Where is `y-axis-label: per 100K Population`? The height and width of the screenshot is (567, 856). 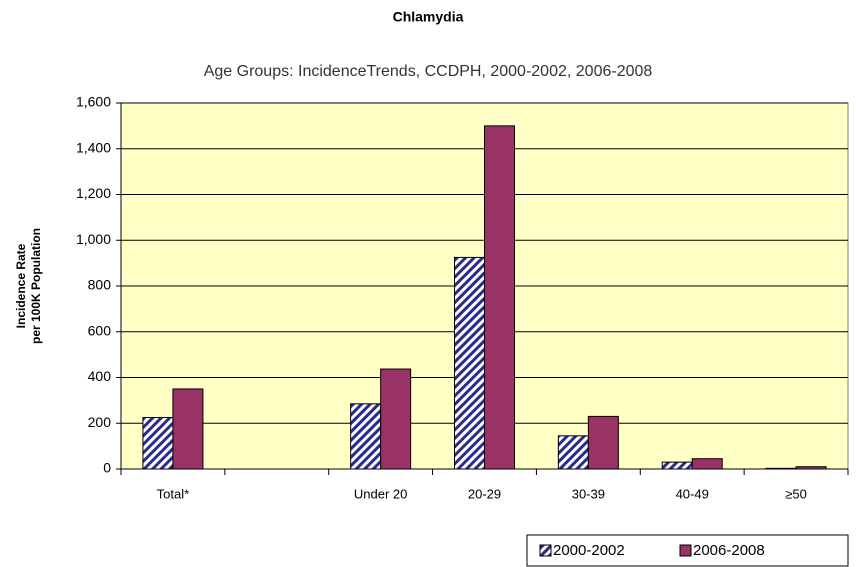
y-axis-label: per 100K Population is located at coordinates (36, 286).